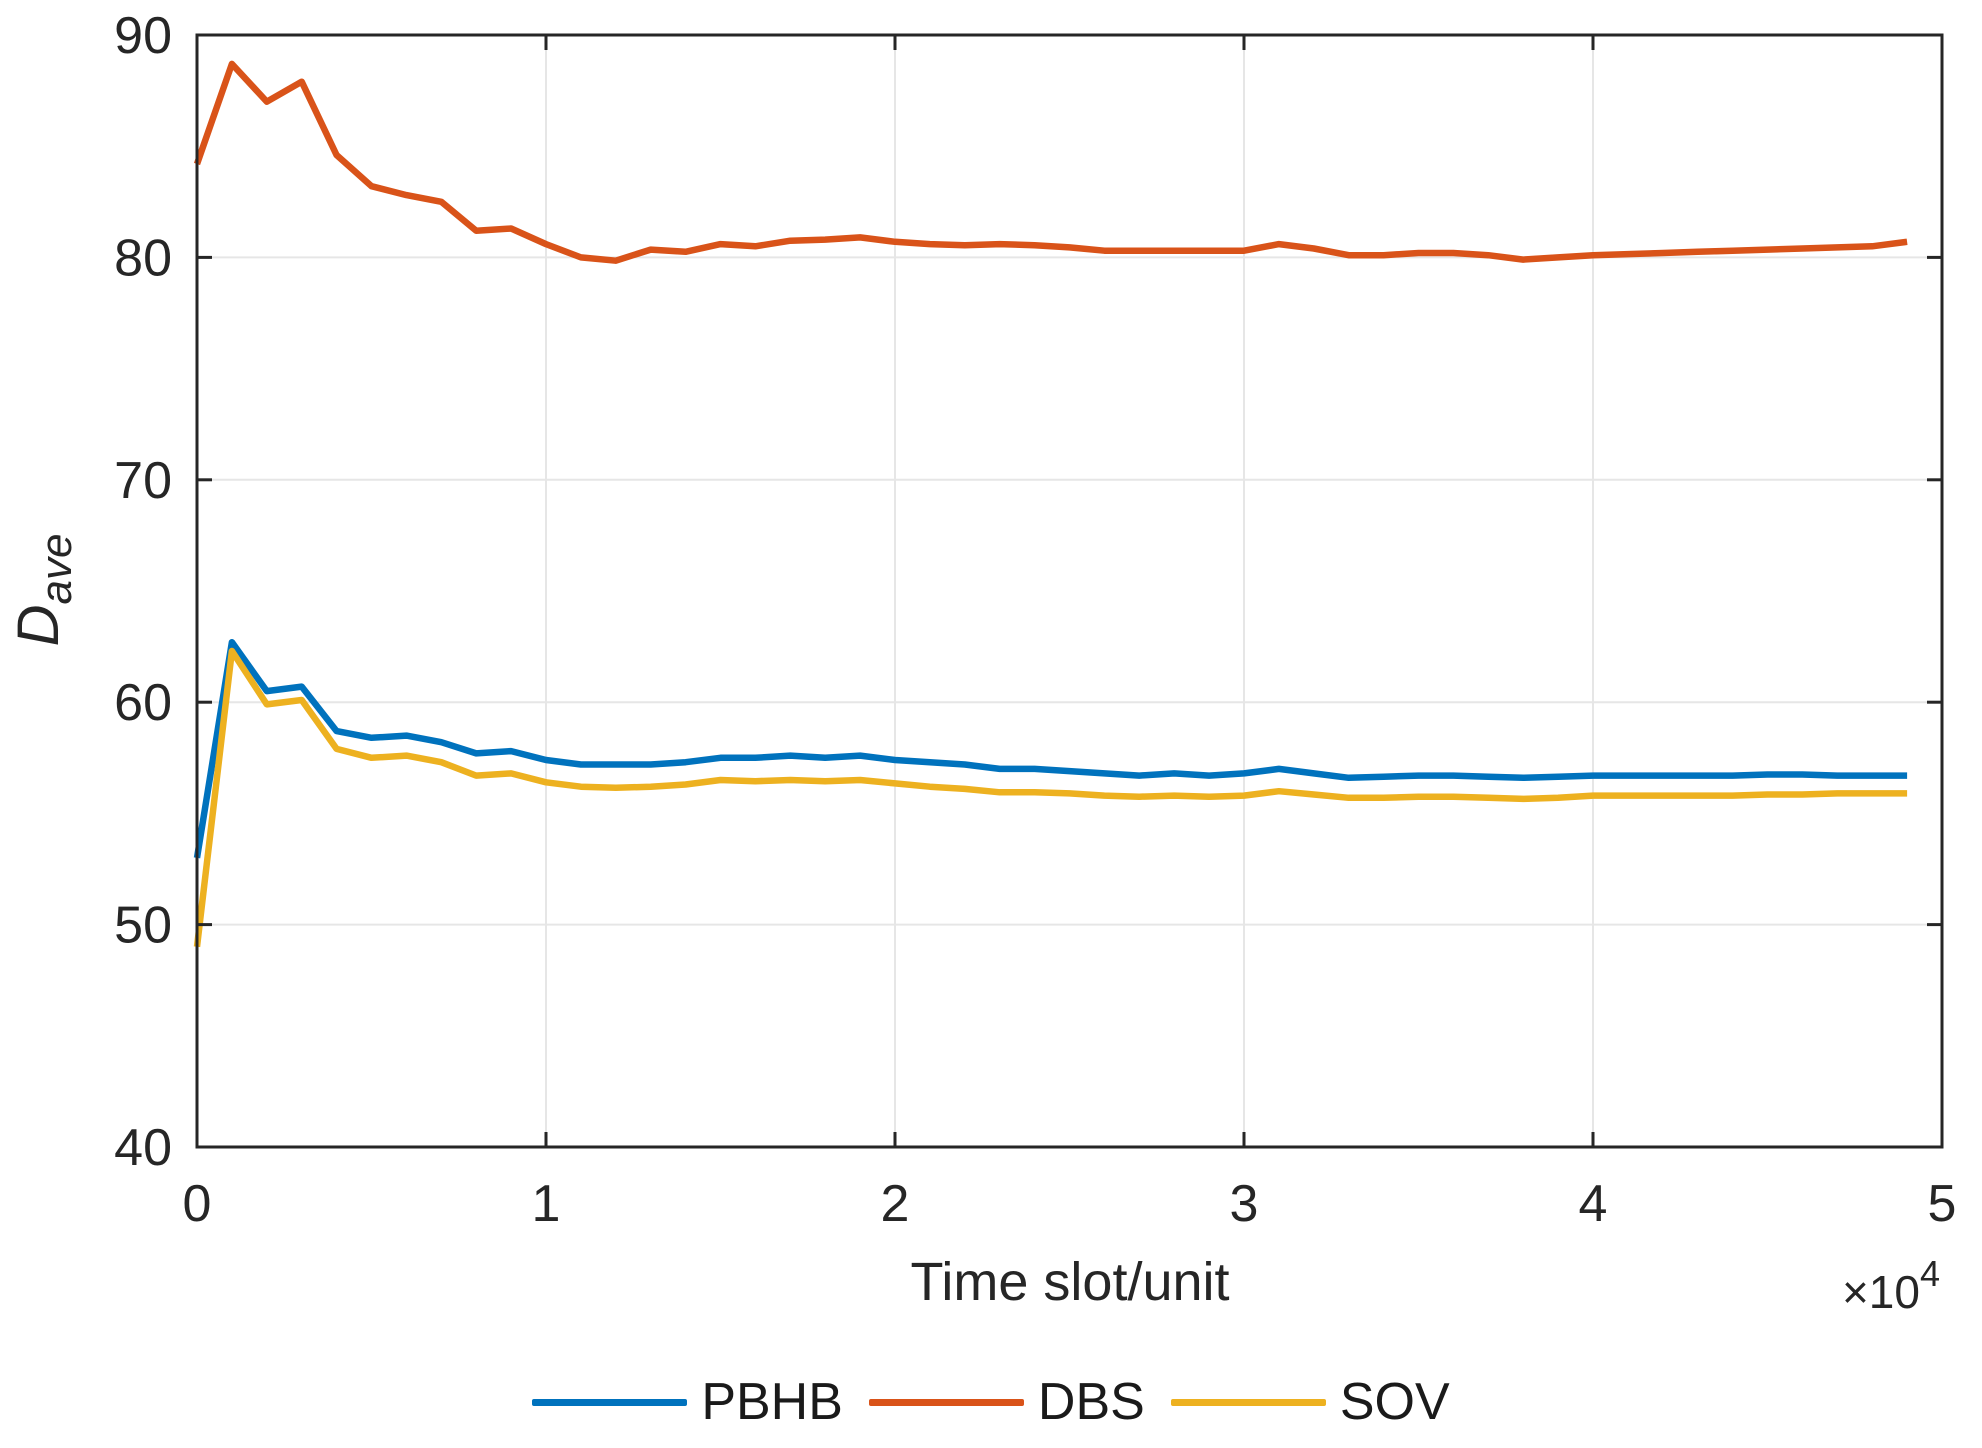 The height and width of the screenshot is (1448, 1982). I want to click on y-tick-label: 60, so click(143, 703).